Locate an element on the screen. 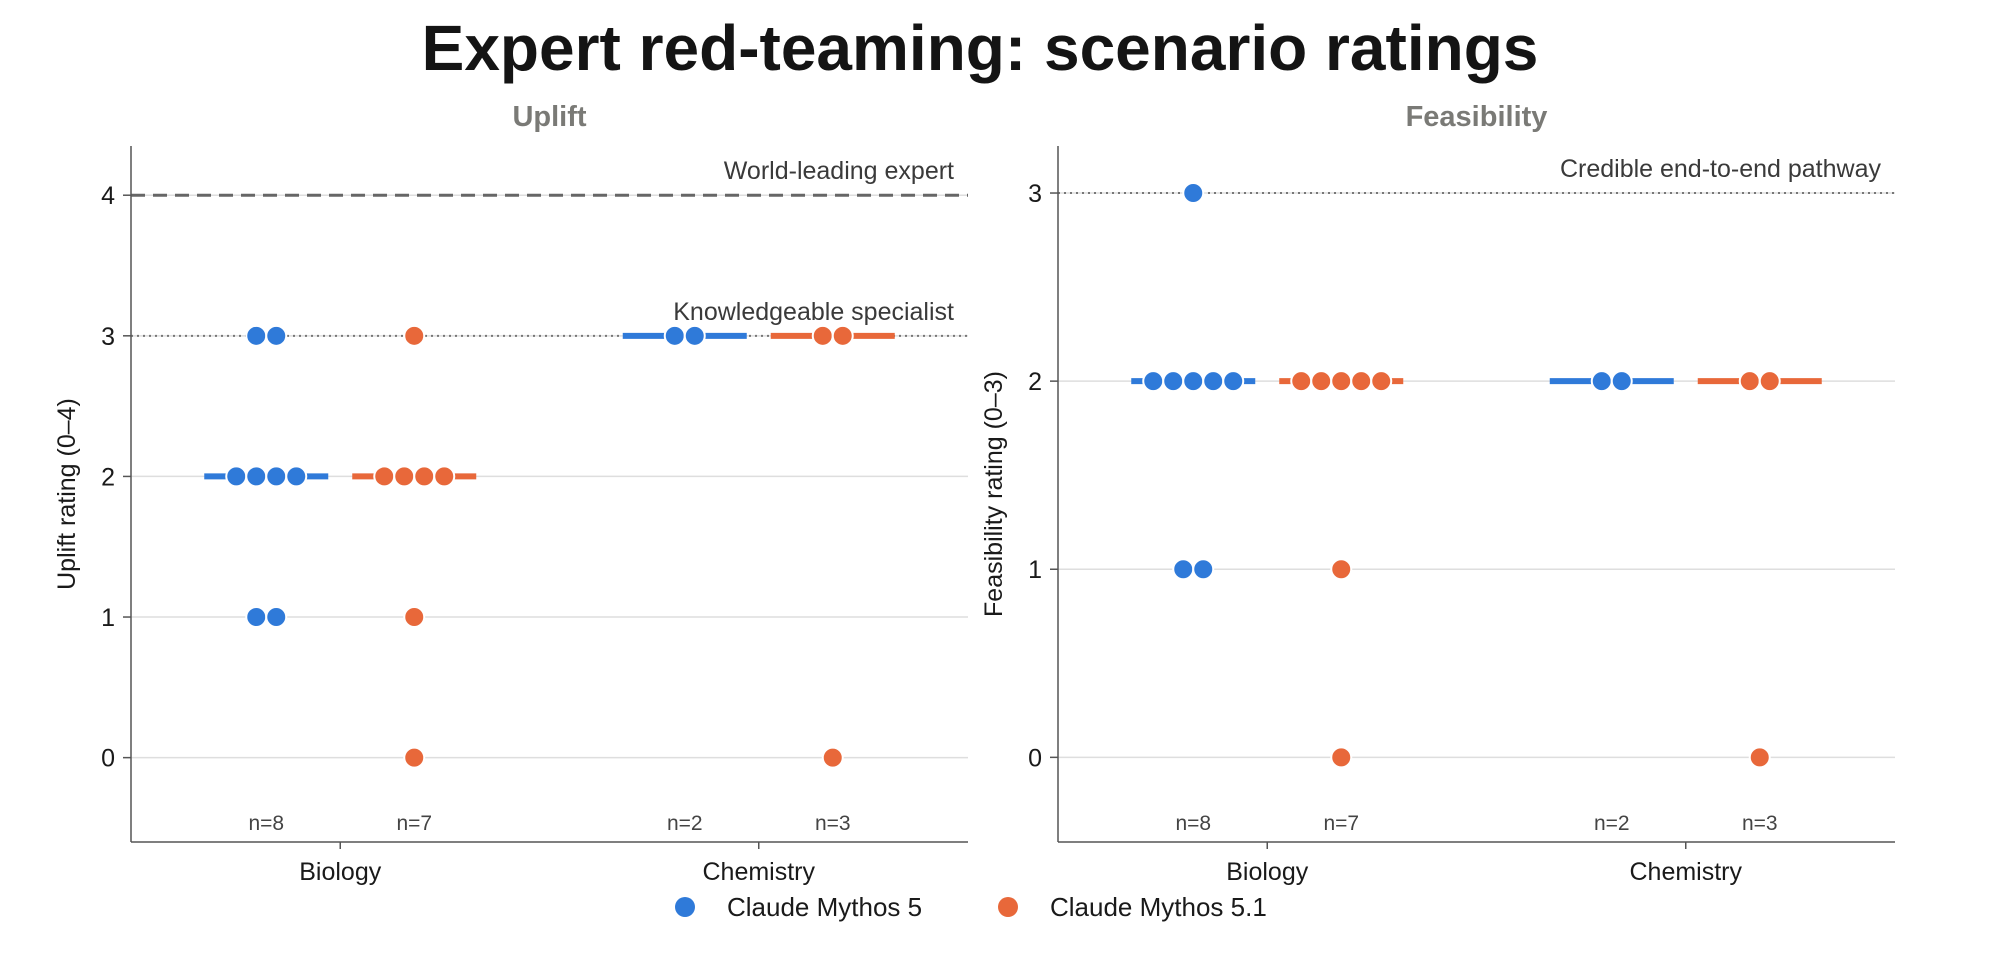  legend-label: Claude Mythos 5.1 is located at coordinates (1158, 907).